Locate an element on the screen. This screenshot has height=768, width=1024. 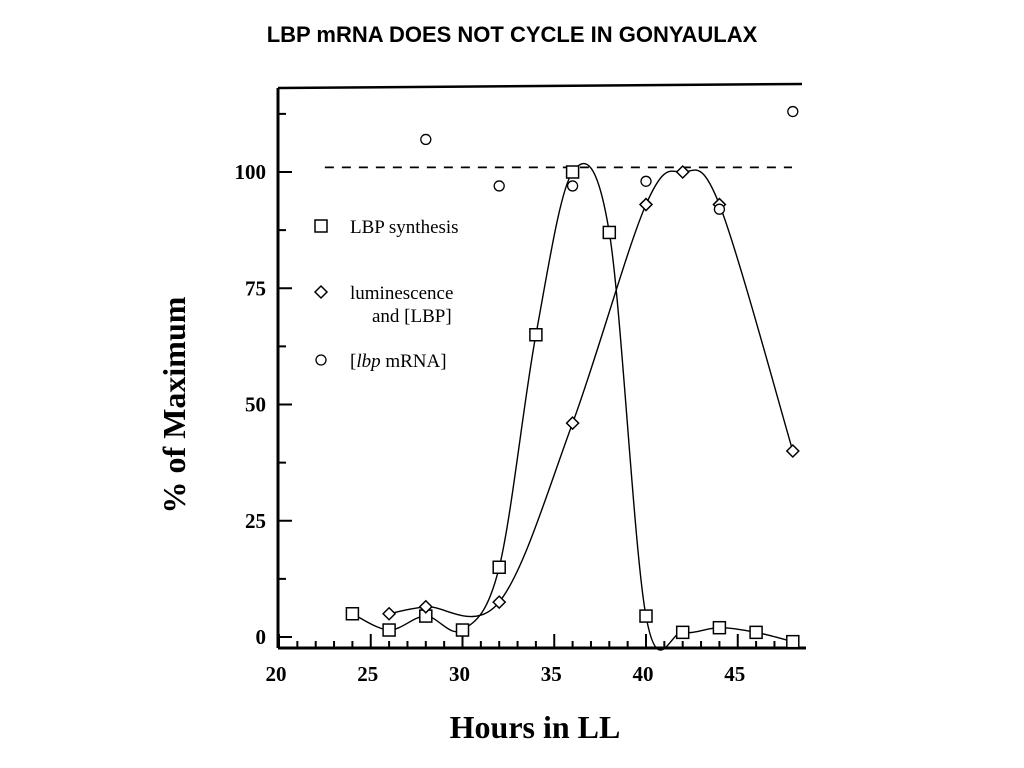
top-border-line is located at coordinates (540, 86).